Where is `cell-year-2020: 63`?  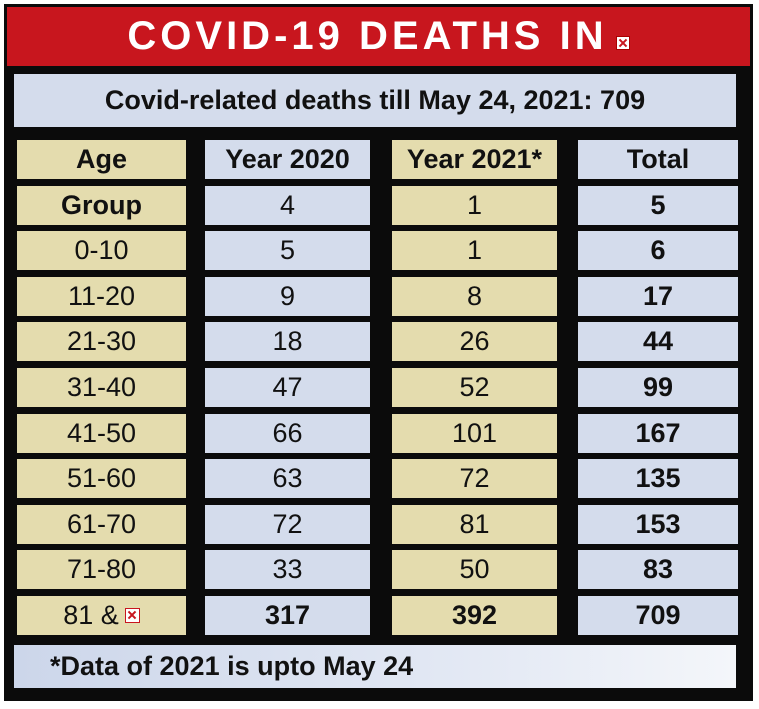
cell-year-2020: 63 is located at coordinates (287, 479).